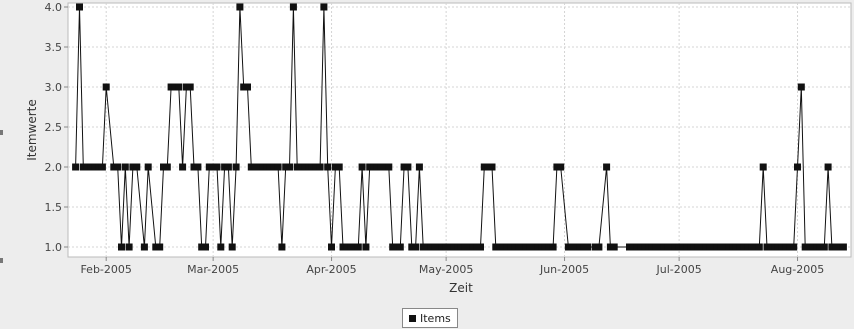 This screenshot has width=854, height=329. Describe the element at coordinates (446, 269) in the screenshot. I see `x-tick-label: May-2005` at that location.